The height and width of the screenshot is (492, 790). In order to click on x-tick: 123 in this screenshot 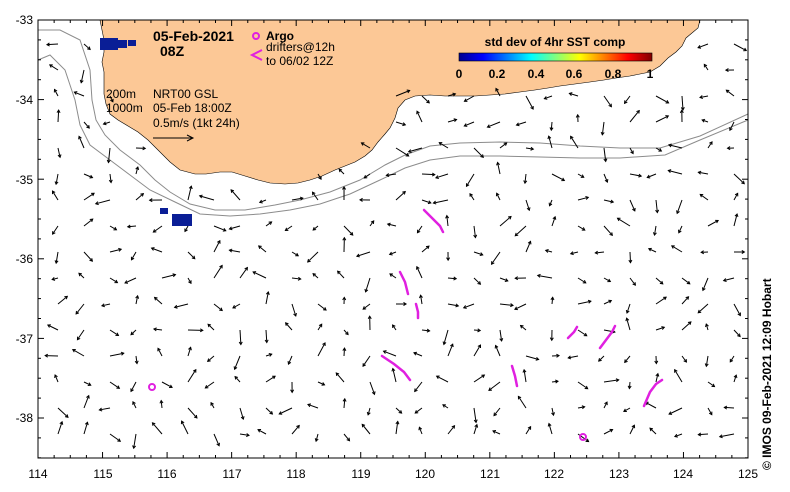, I will do `click(619, 474)`.